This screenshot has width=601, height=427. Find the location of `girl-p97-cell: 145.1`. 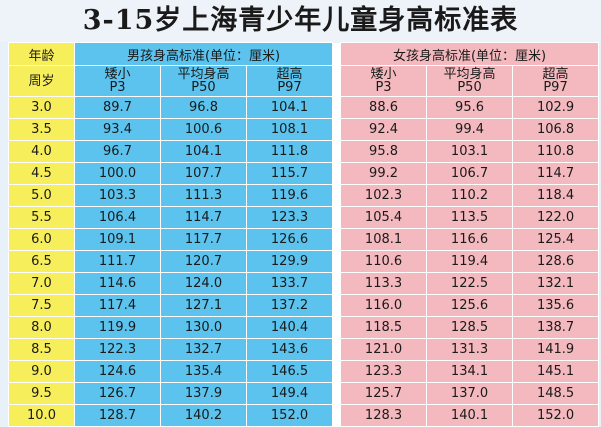

girl-p97-cell: 145.1 is located at coordinates (556, 371).